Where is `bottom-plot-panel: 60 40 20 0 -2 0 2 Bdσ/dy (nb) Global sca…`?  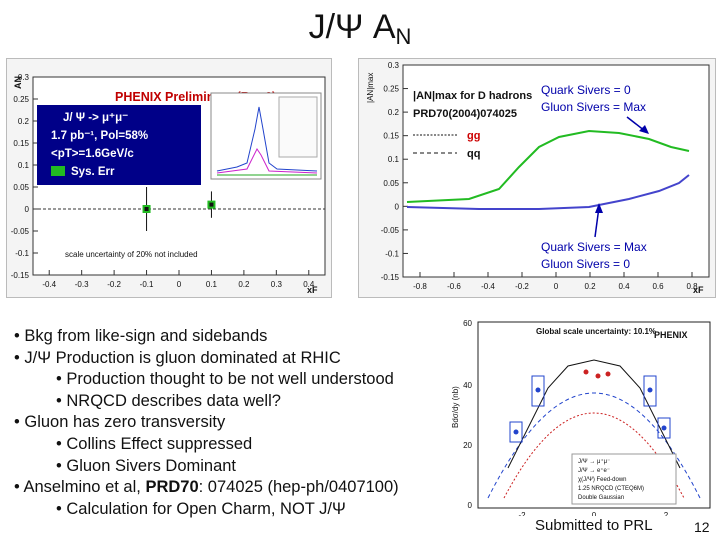
bottom-plot-panel: 60 40 20 0 -2 0 2 Bdσ/dy (nb) Global sca… is located at coordinates (581, 417).